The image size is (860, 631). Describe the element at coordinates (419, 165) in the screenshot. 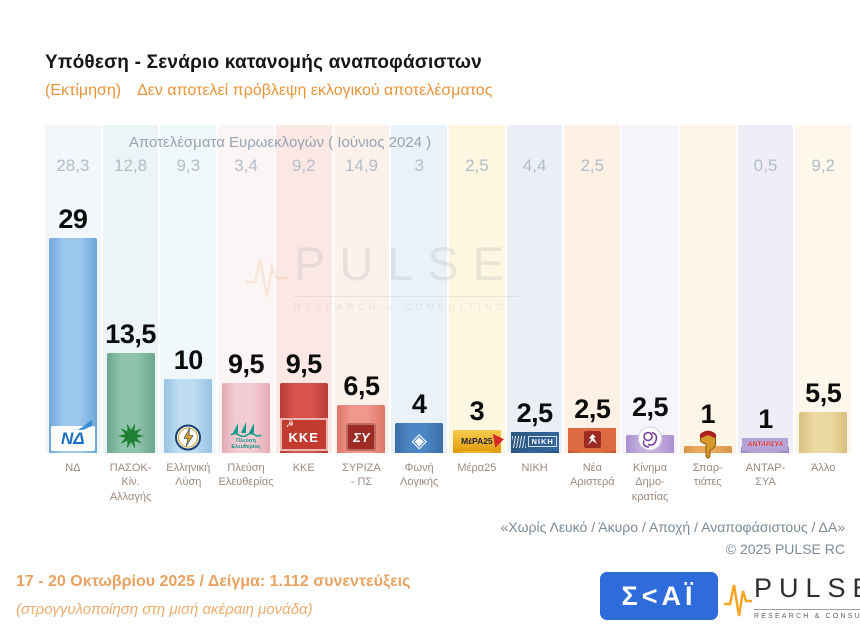

I see `euro-result-value: 3` at that location.